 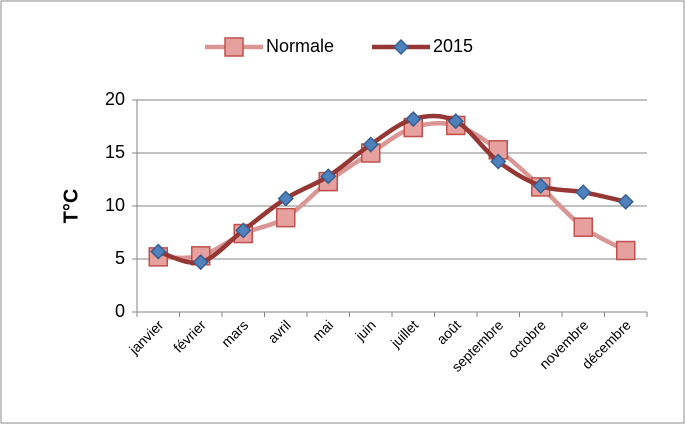 What do you see at coordinates (453, 46) in the screenshot?
I see `legend-label: 2015` at bounding box center [453, 46].